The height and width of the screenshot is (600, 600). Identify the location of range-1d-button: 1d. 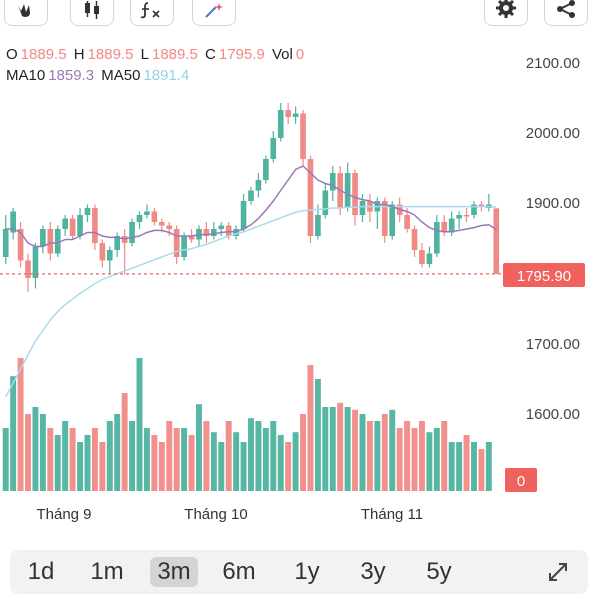
(41, 571).